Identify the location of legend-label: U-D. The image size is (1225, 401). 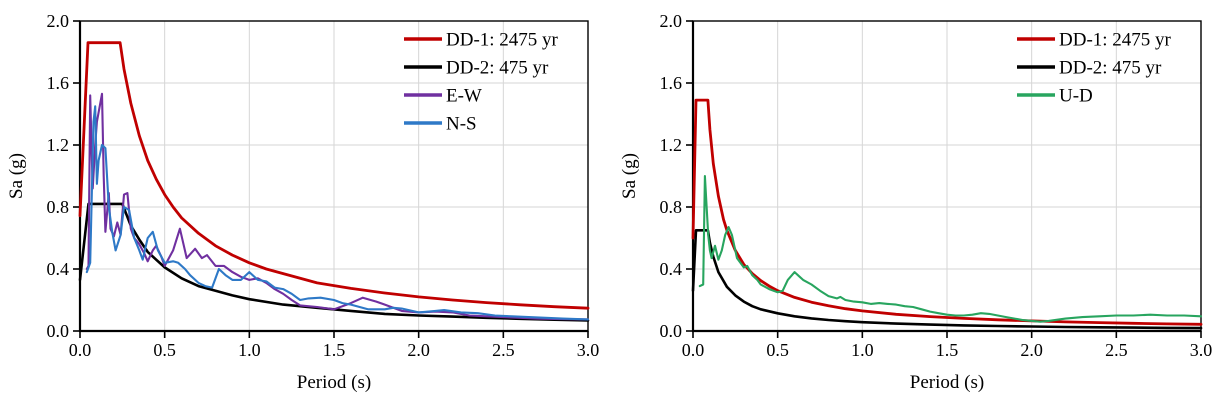
(1076, 96).